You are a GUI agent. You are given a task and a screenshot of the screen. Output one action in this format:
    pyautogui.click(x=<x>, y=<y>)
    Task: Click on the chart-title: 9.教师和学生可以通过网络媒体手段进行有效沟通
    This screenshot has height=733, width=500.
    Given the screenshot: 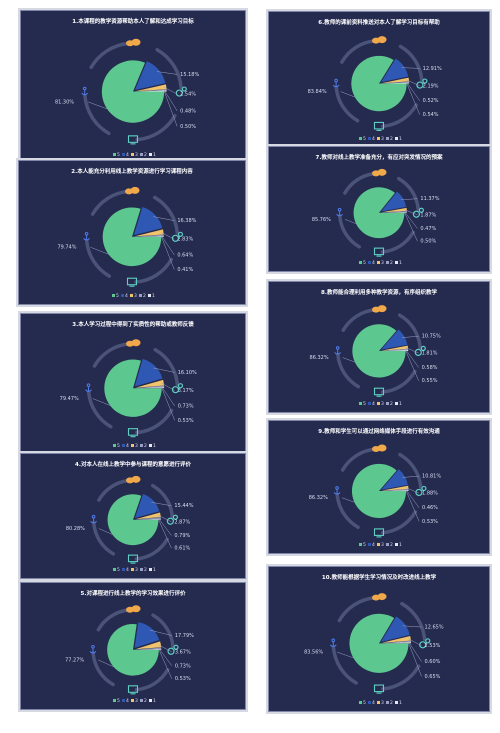 What is the action you would take?
    pyautogui.click(x=379, y=432)
    